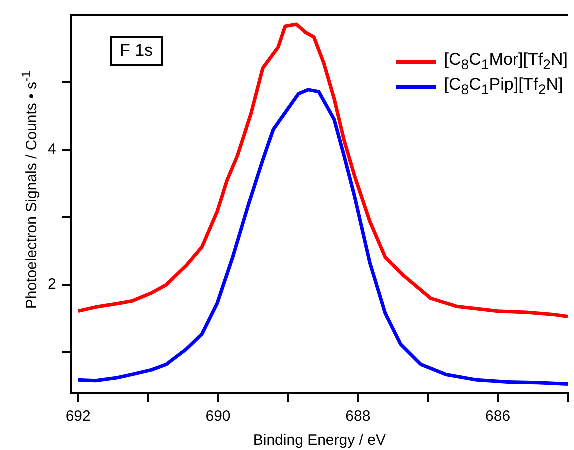 The image size is (574, 450). I want to click on x-tick-label: 688, so click(358, 417).